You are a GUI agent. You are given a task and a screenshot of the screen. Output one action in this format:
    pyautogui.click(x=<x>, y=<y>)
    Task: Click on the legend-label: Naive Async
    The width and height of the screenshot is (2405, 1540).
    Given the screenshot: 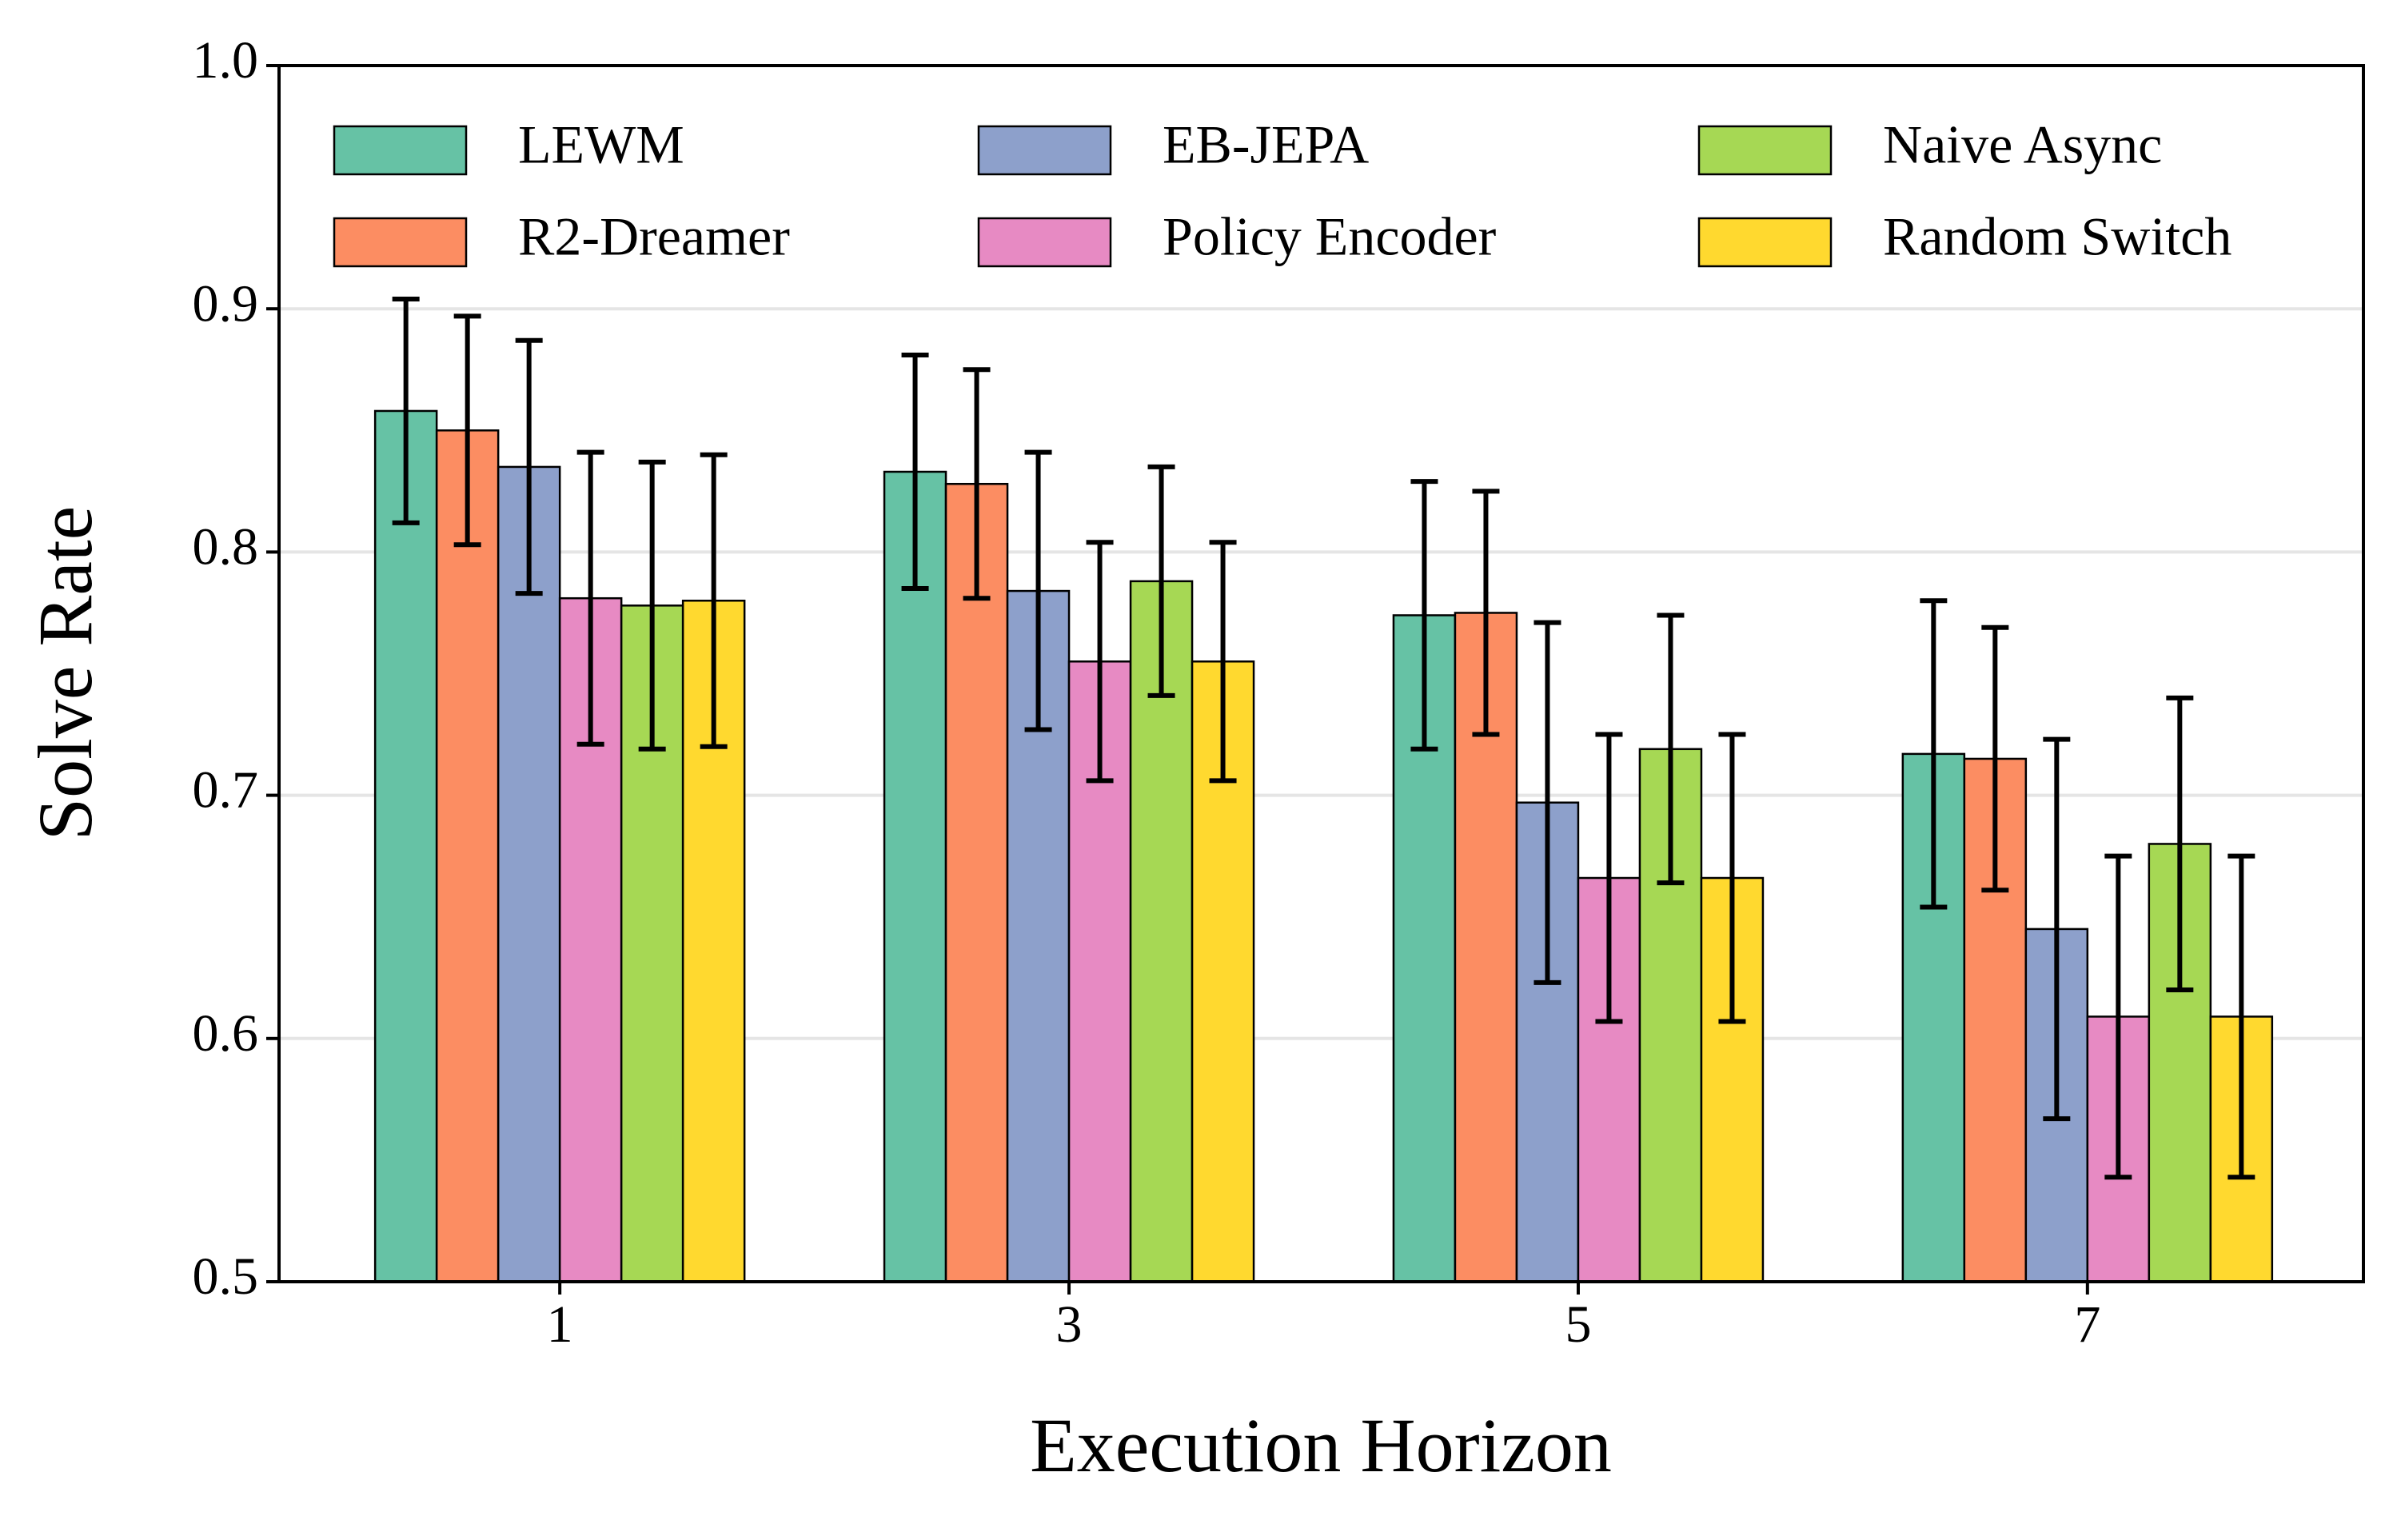 What is the action you would take?
    pyautogui.click(x=2022, y=144)
    